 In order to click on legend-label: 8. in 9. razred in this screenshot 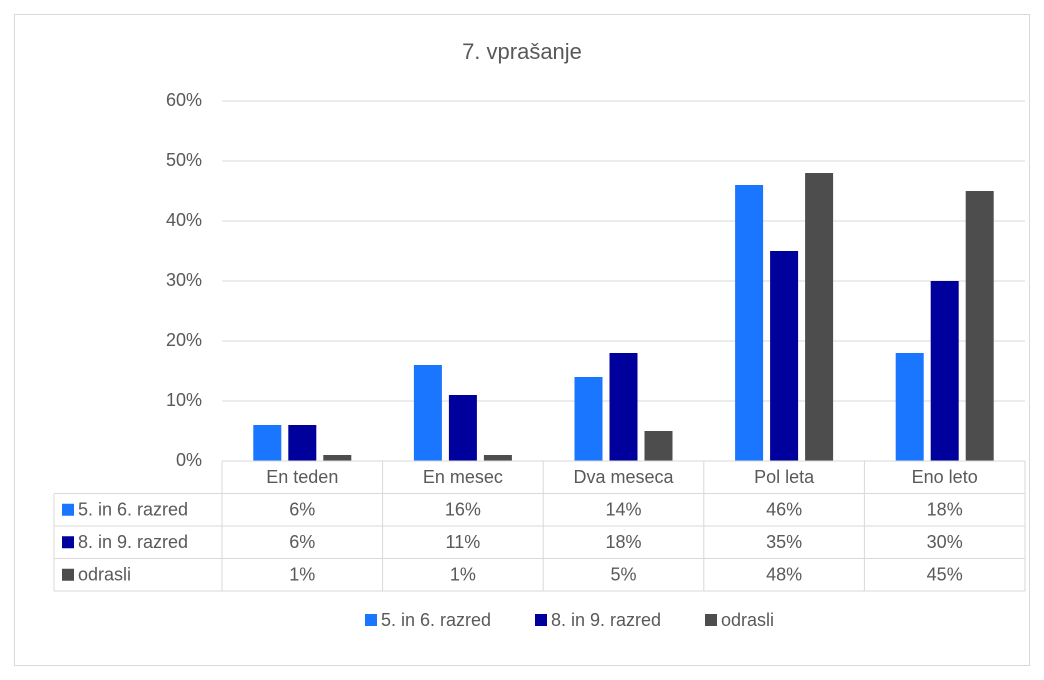, I will do `click(606, 620)`.